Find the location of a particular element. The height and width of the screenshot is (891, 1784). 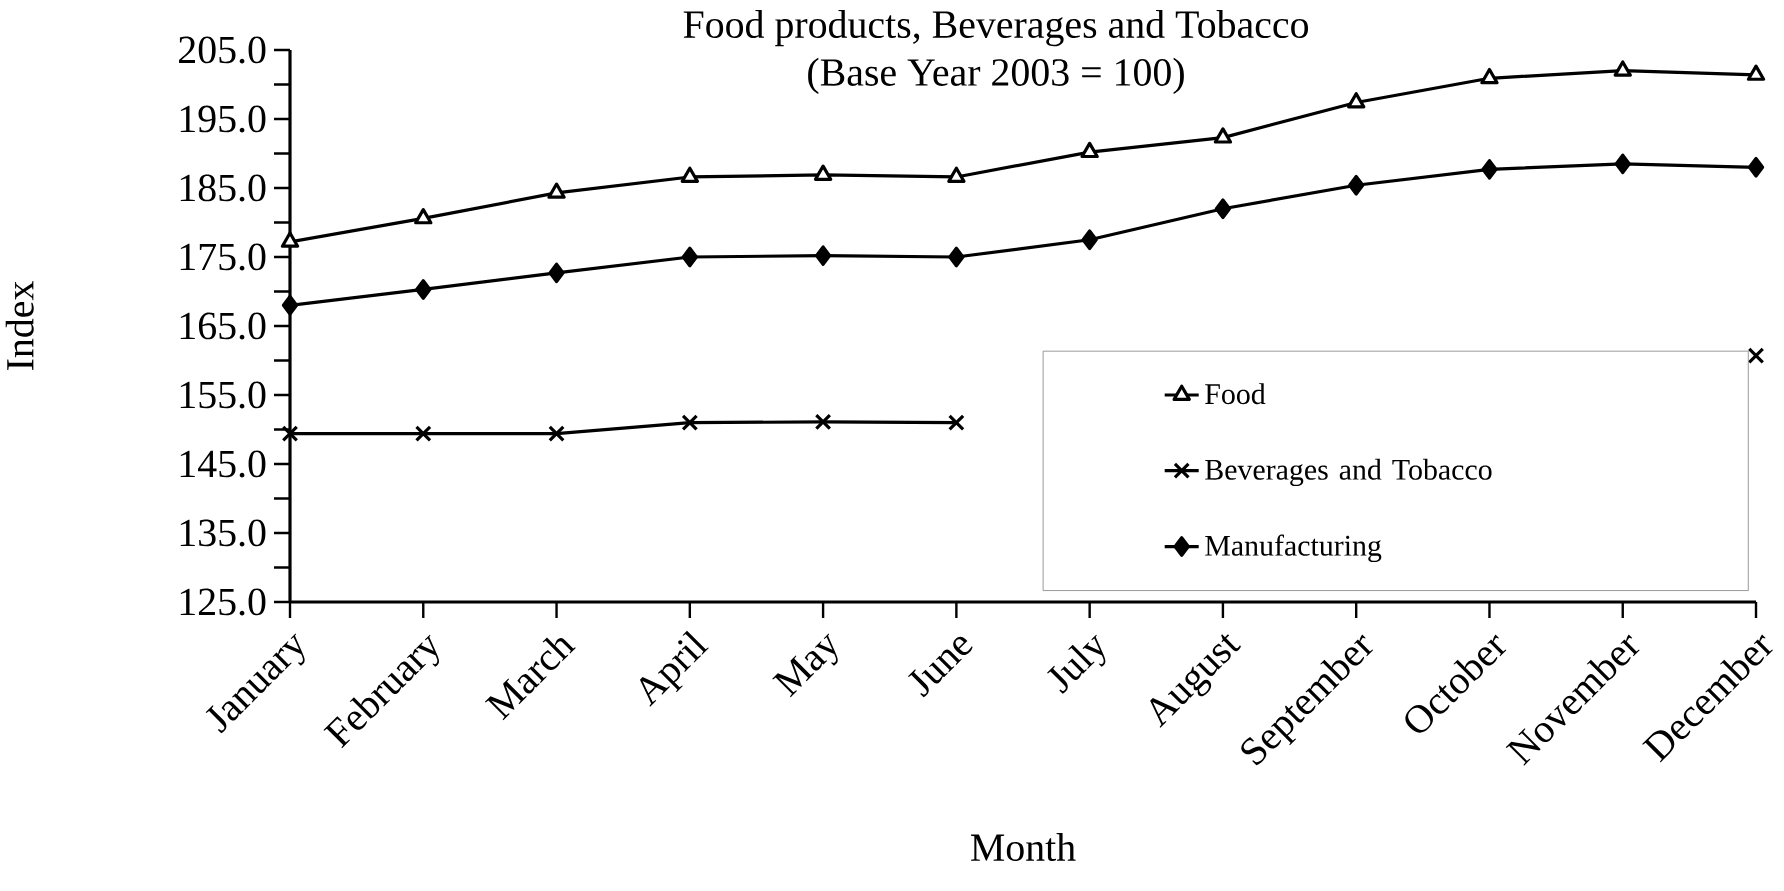

y-tick-label: 185.0 is located at coordinates (223, 188).